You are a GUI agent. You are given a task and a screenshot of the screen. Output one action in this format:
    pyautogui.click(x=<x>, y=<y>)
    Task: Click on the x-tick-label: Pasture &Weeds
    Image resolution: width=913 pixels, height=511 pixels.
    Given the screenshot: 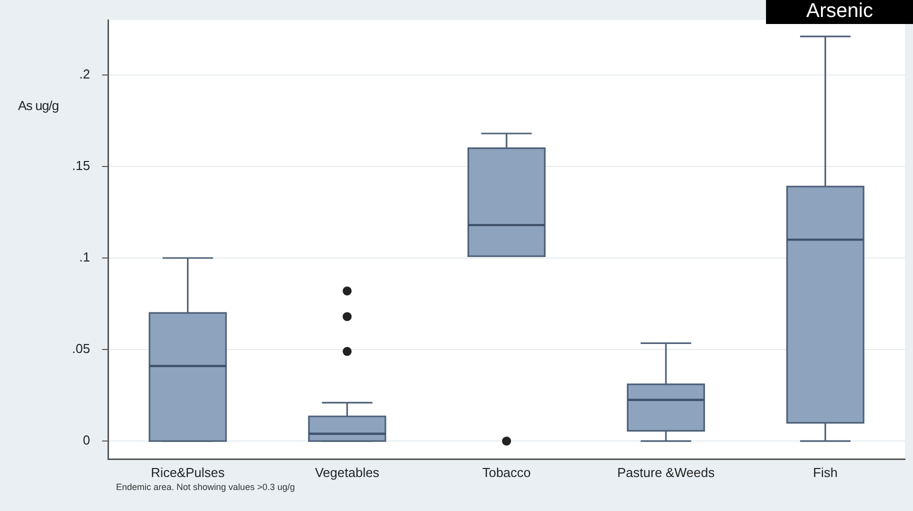 What is the action you would take?
    pyautogui.click(x=666, y=472)
    